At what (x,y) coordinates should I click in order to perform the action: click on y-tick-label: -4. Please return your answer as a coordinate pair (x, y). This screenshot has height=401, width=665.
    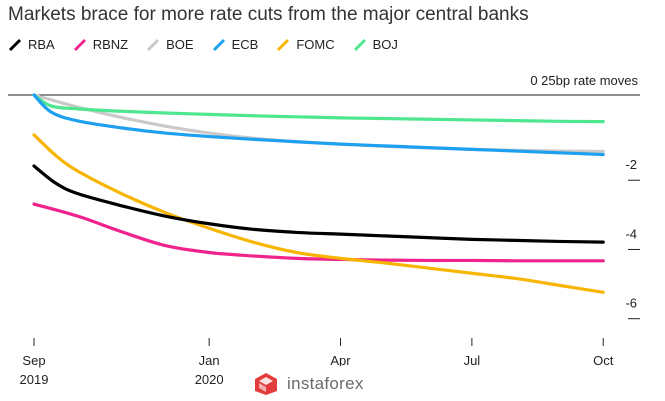
    Looking at the image, I should click on (631, 233).